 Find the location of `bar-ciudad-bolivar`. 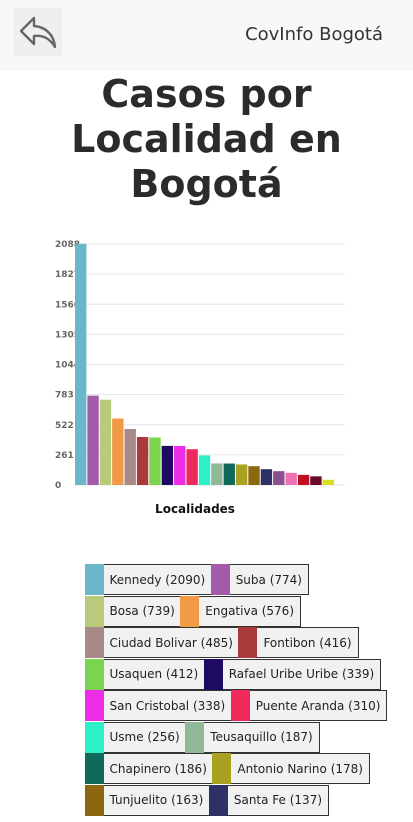

bar-ciudad-bolivar is located at coordinates (130, 457).